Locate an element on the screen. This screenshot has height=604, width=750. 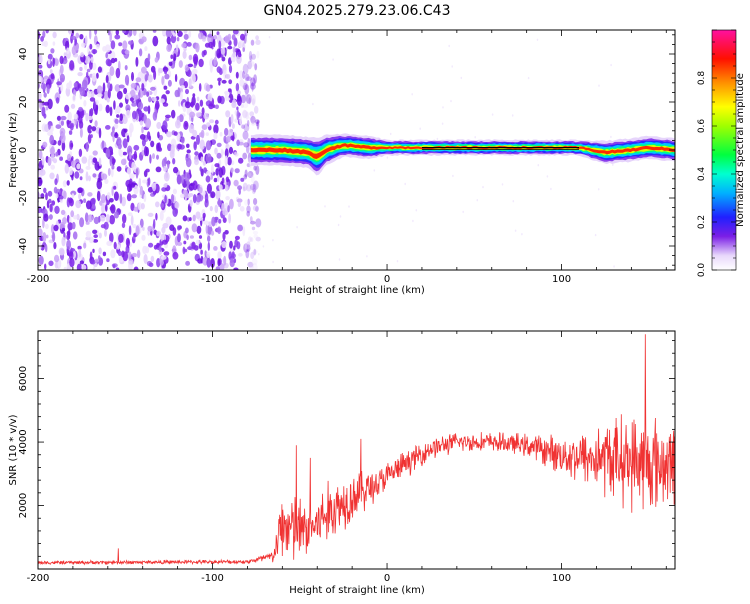
spectrogram-y-axis-label: Frequency (Hz) is located at coordinates (13, 150).